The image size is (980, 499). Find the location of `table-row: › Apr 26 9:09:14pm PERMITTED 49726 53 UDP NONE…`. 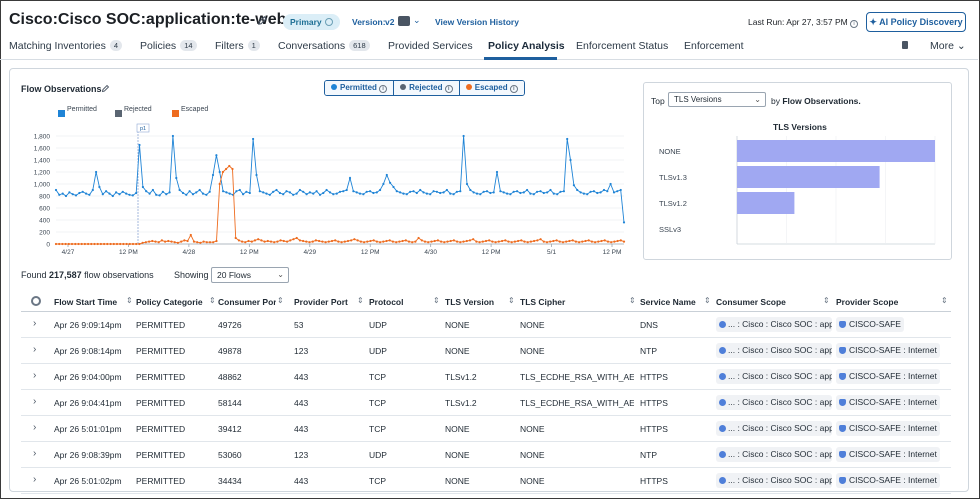

table-row: › Apr 26 9:09:14pm PERMITTED 49726 53 UDP NONE… is located at coordinates (486, 325).